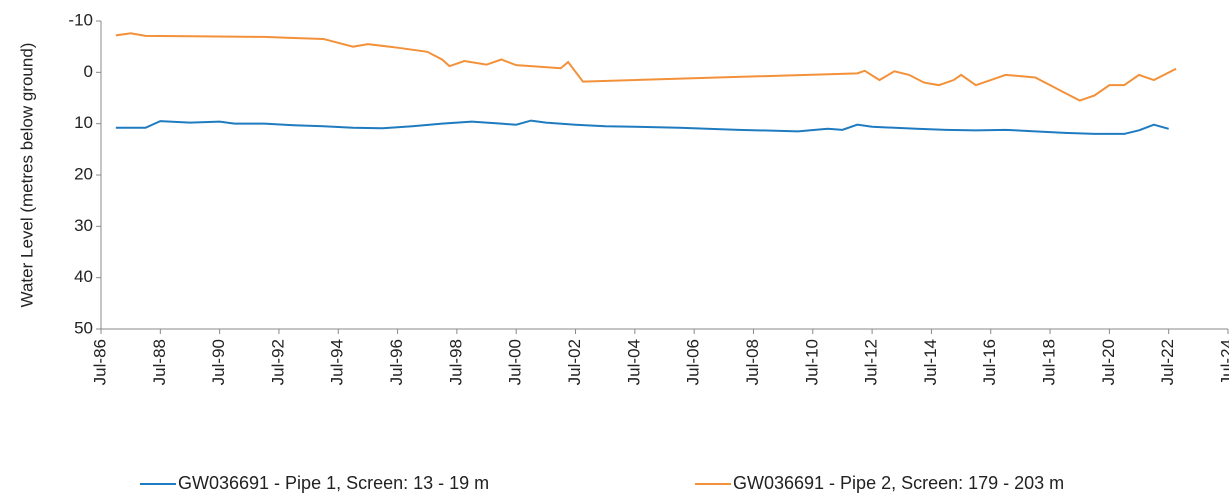  Describe the element at coordinates (898, 483) in the screenshot. I see `legend-label: GW036691 - Pipe 2, Screen: 179 - 203 m` at that location.